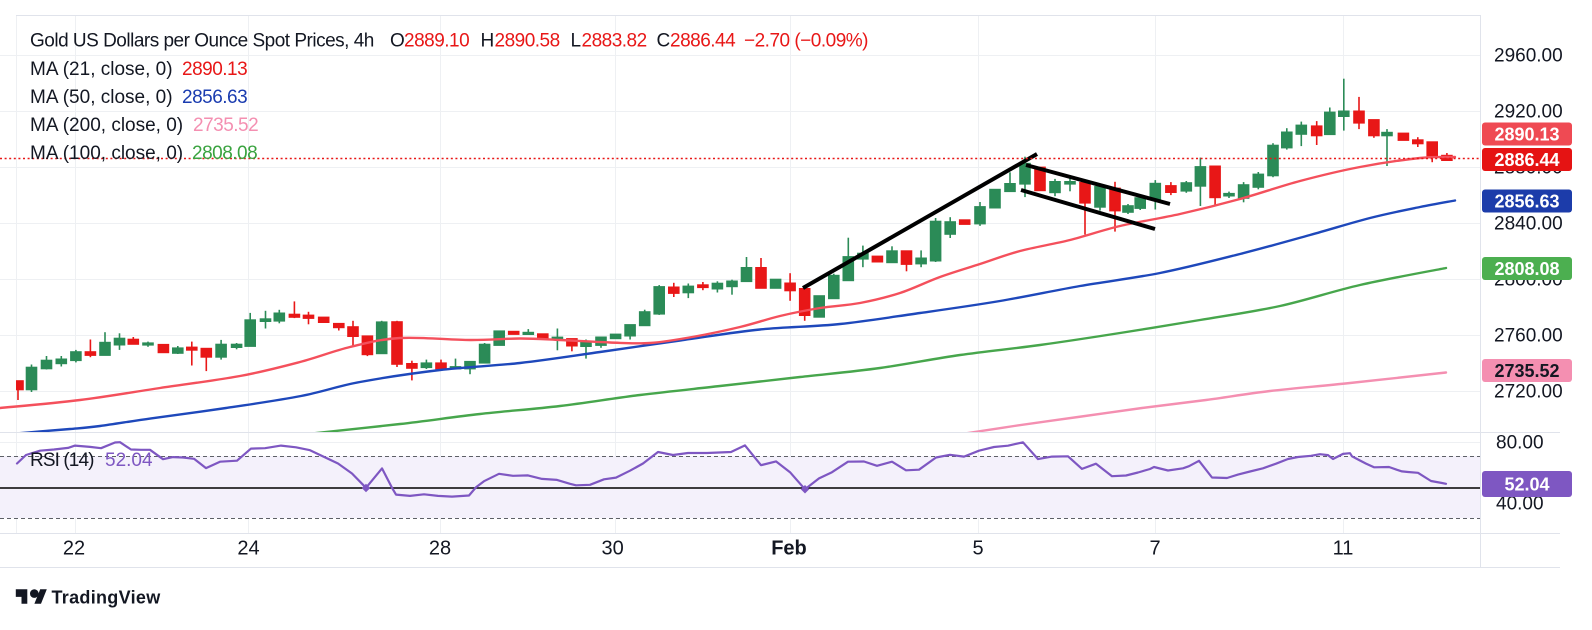 The image size is (1592, 630). Describe the element at coordinates (248, 549) in the screenshot. I see `svg-text: 24` at that location.